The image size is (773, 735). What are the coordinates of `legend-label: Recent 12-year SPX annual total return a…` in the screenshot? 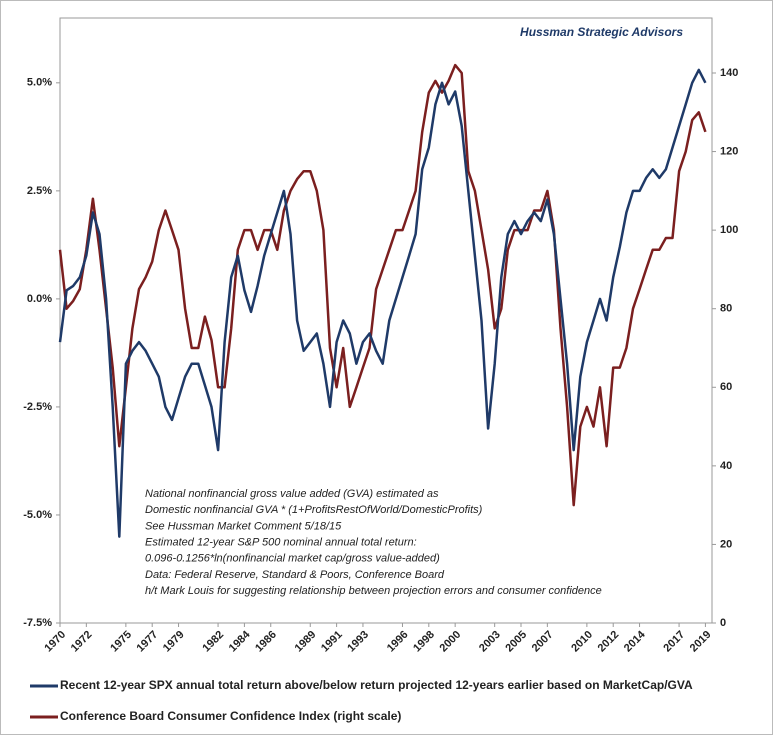 It's located at (376, 685).